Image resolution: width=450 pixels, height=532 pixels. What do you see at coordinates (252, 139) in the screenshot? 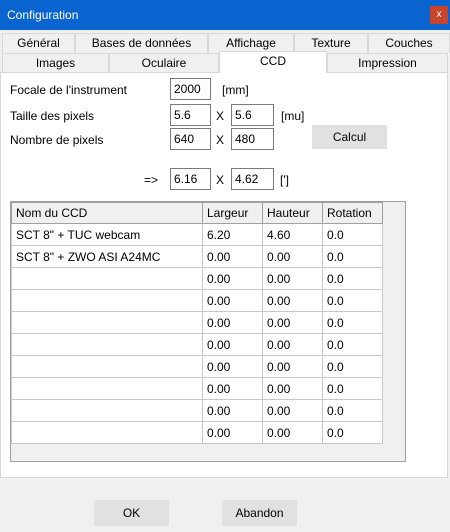
I see `pixel-count-y-input: 480` at bounding box center [252, 139].